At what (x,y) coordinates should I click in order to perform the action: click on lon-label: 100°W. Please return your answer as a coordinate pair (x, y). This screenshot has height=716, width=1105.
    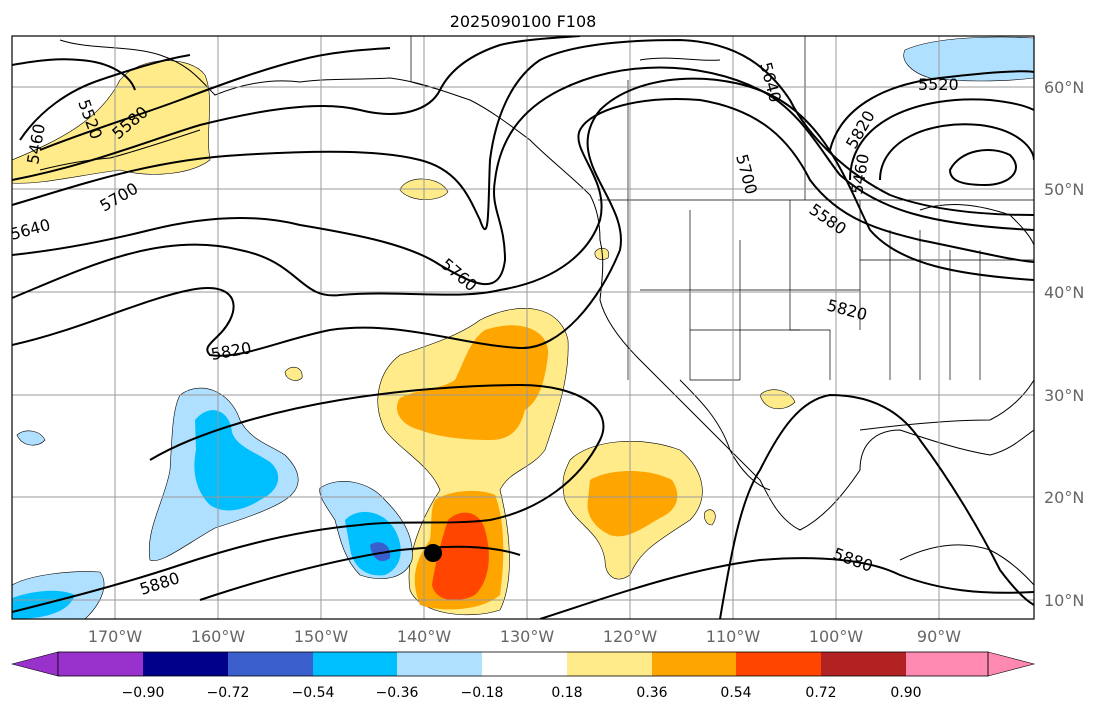
    Looking at the image, I should click on (836, 636).